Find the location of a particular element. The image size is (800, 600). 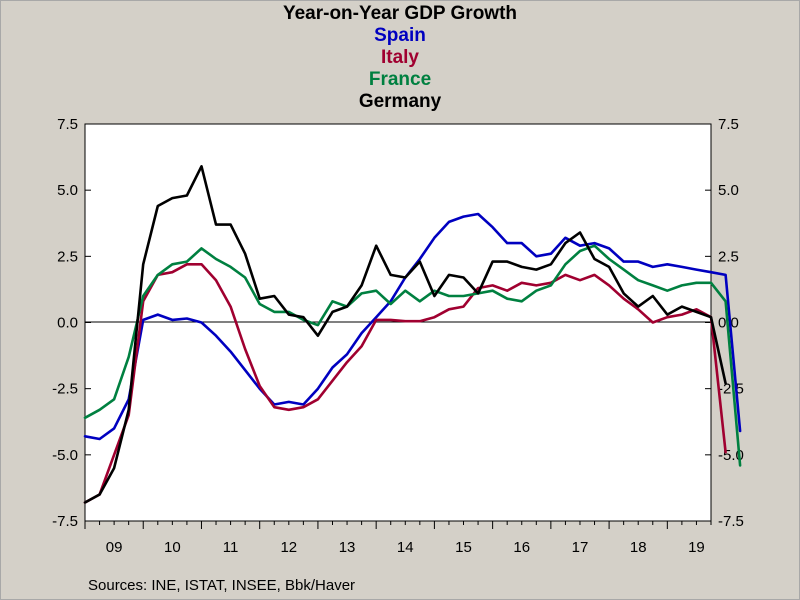

chart-title: Year-on-Year GDP Growth is located at coordinates (400, 13).